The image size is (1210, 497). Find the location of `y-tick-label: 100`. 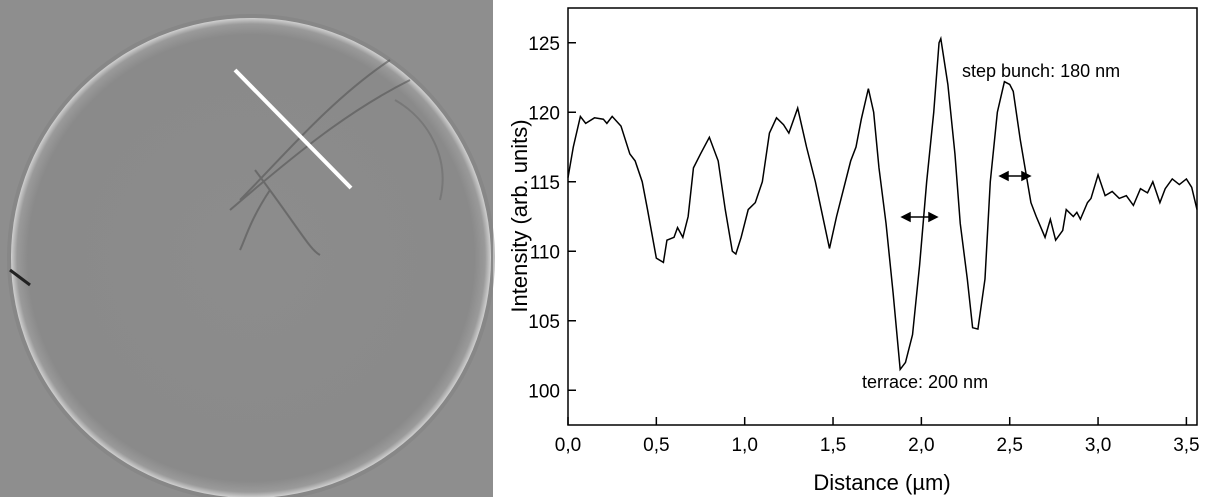

y-tick-label: 100 is located at coordinates (544, 391).